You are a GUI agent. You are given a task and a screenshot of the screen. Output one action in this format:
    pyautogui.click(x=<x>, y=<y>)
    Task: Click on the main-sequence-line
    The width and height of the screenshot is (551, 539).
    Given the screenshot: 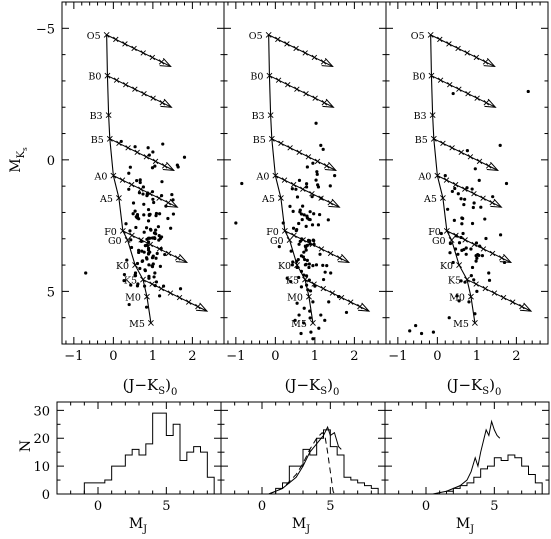 What is the action you would take?
    pyautogui.click(x=129, y=179)
    